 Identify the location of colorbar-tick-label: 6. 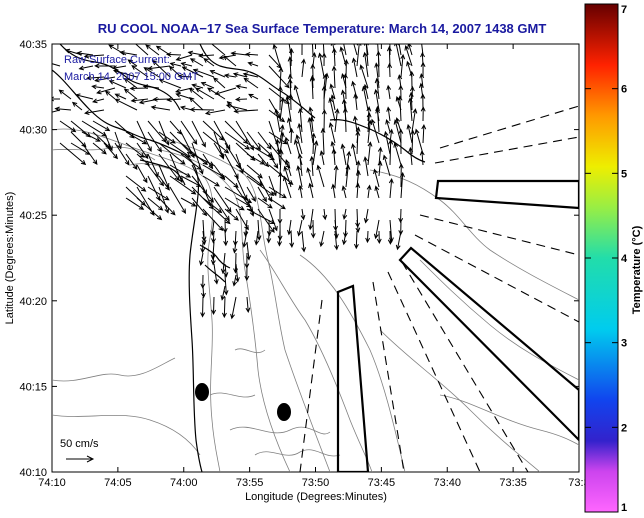
(624, 90).